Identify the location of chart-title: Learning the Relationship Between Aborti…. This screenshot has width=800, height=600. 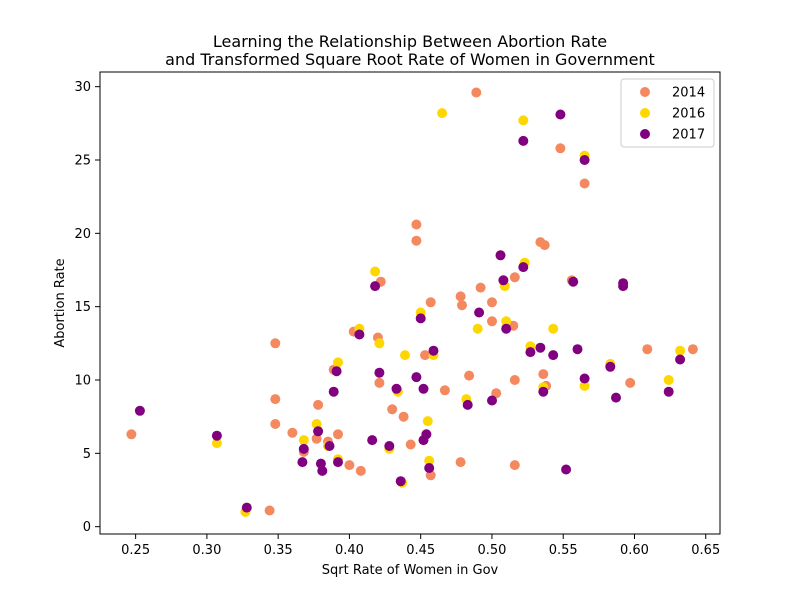
(410, 50).